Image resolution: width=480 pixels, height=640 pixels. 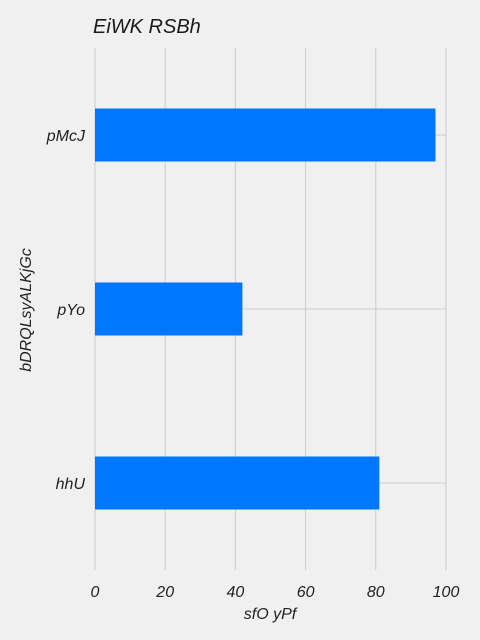 I want to click on y-tick-labels: pMcJ pYo hhU, so click(x=66, y=310).